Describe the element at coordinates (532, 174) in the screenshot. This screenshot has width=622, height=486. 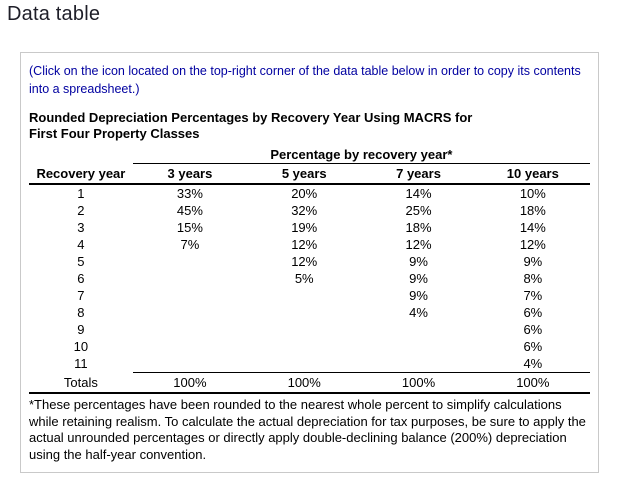
I see `column-header-10-years: 10 years` at that location.